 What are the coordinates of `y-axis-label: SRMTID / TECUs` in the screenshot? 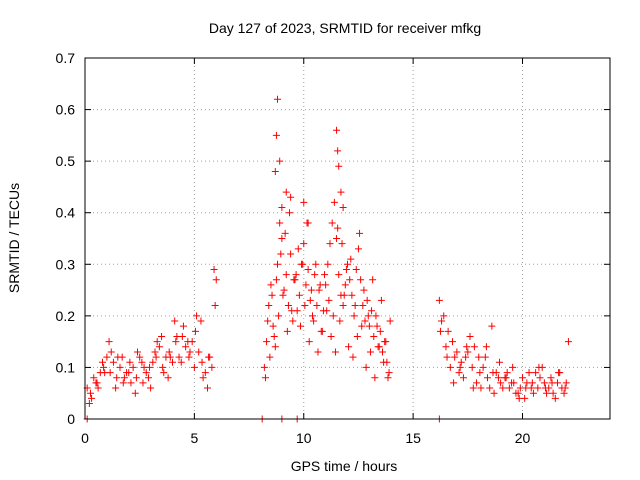 It's located at (14, 238).